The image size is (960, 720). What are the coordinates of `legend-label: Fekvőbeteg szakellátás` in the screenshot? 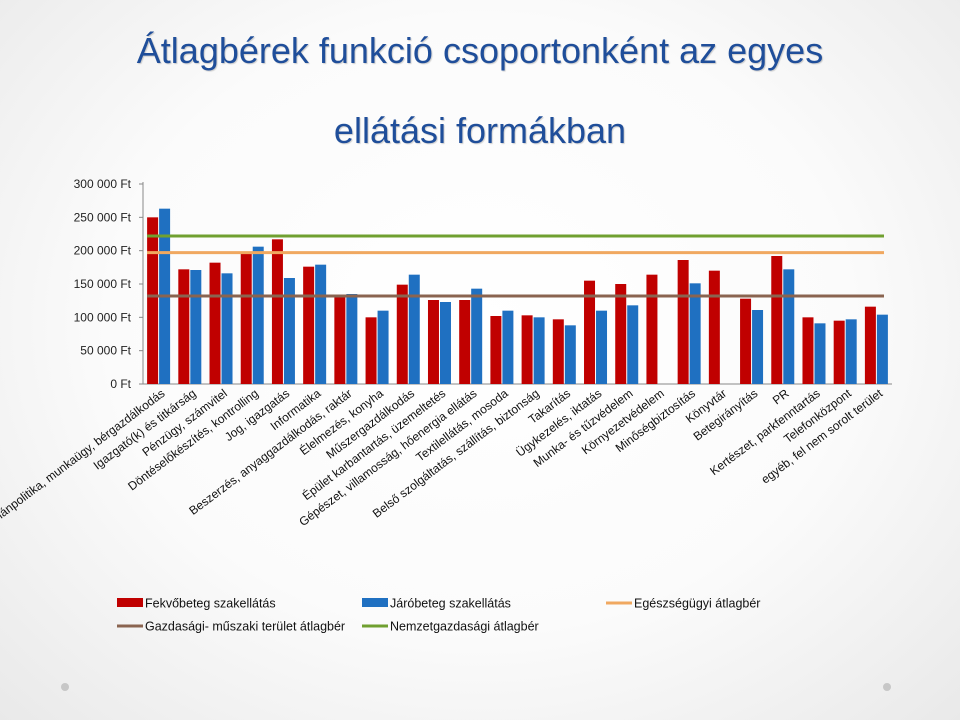 It's located at (210, 604).